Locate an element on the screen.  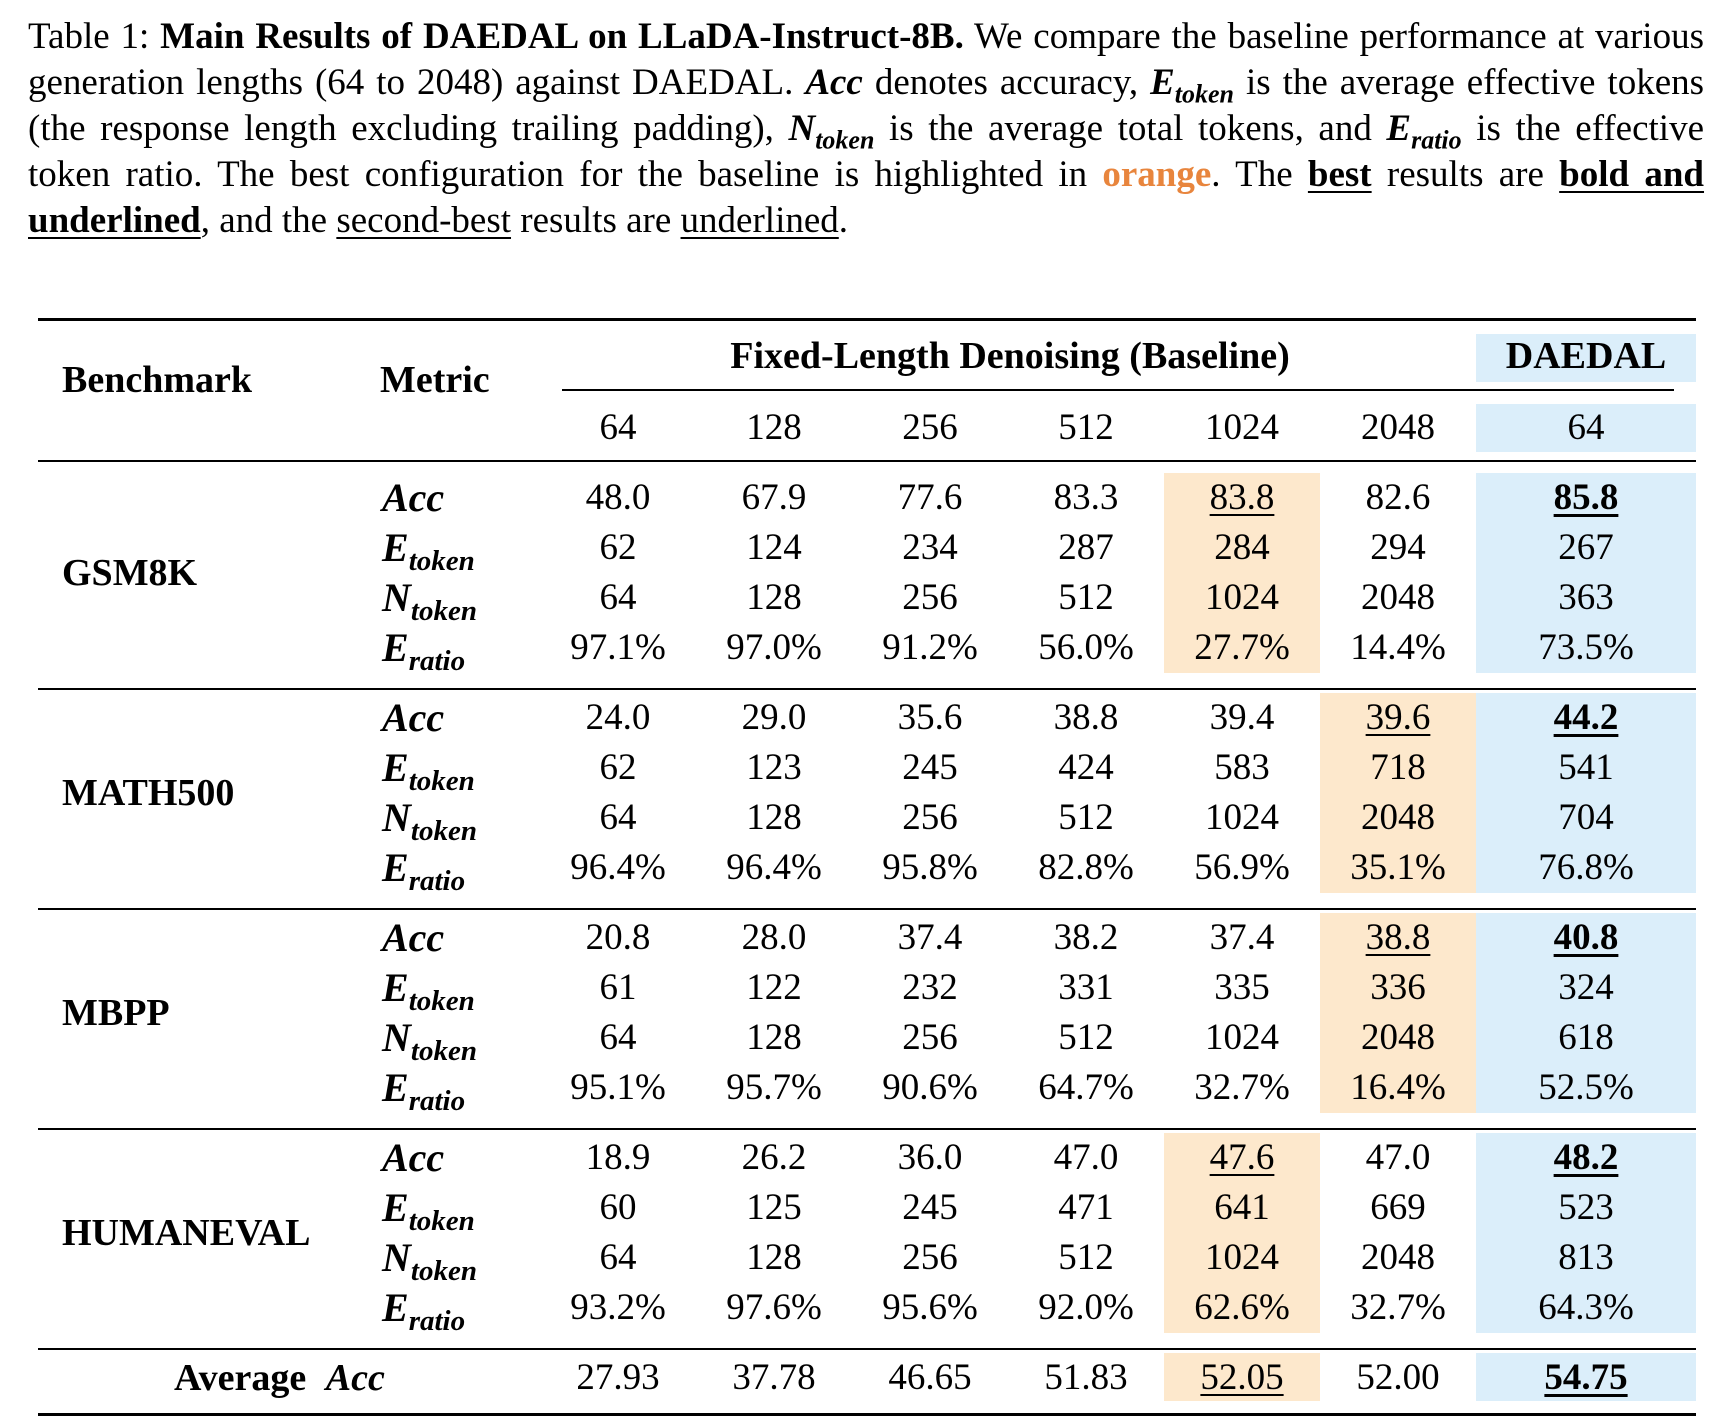
cell-value: 47.0 is located at coordinates (1086, 1157).